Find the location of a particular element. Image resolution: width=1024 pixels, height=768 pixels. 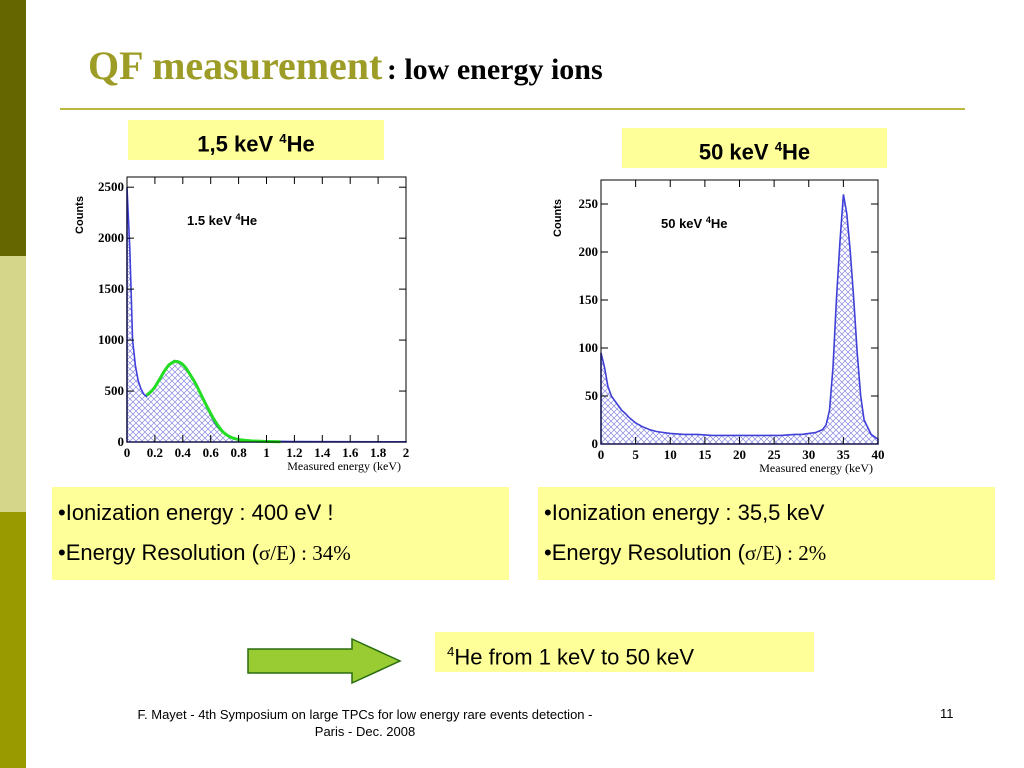

left-label-text: 1,5 keV is located at coordinates (238, 144).